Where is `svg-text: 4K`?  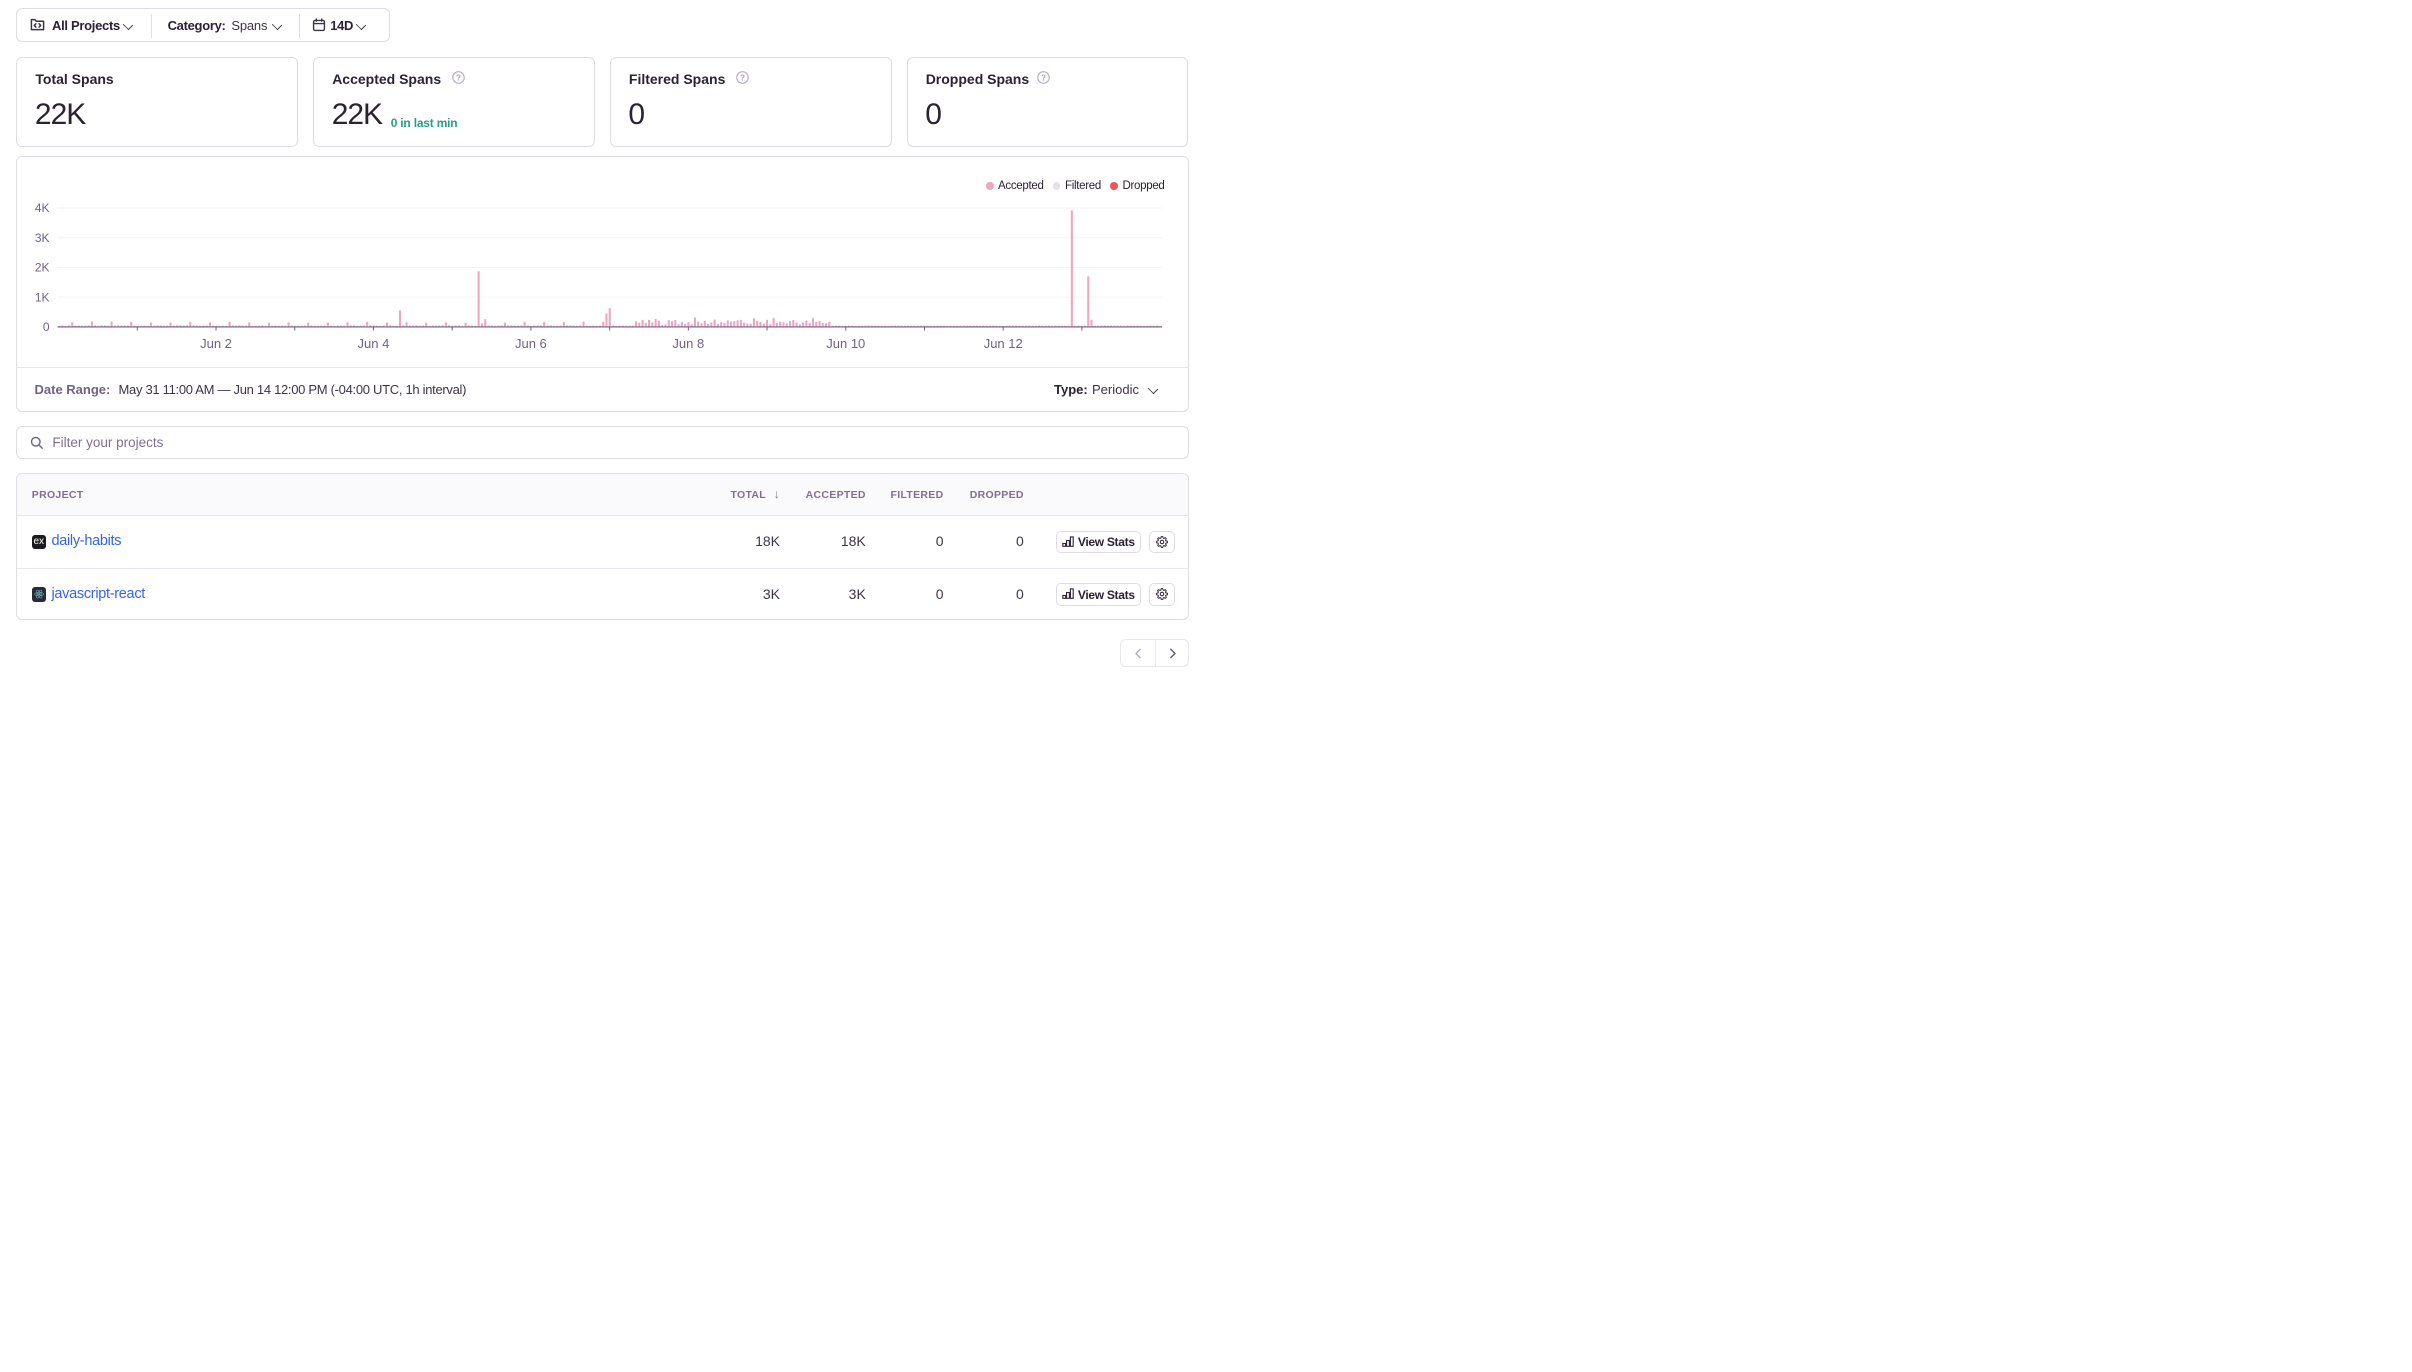
svg-text: 4K is located at coordinates (42, 208).